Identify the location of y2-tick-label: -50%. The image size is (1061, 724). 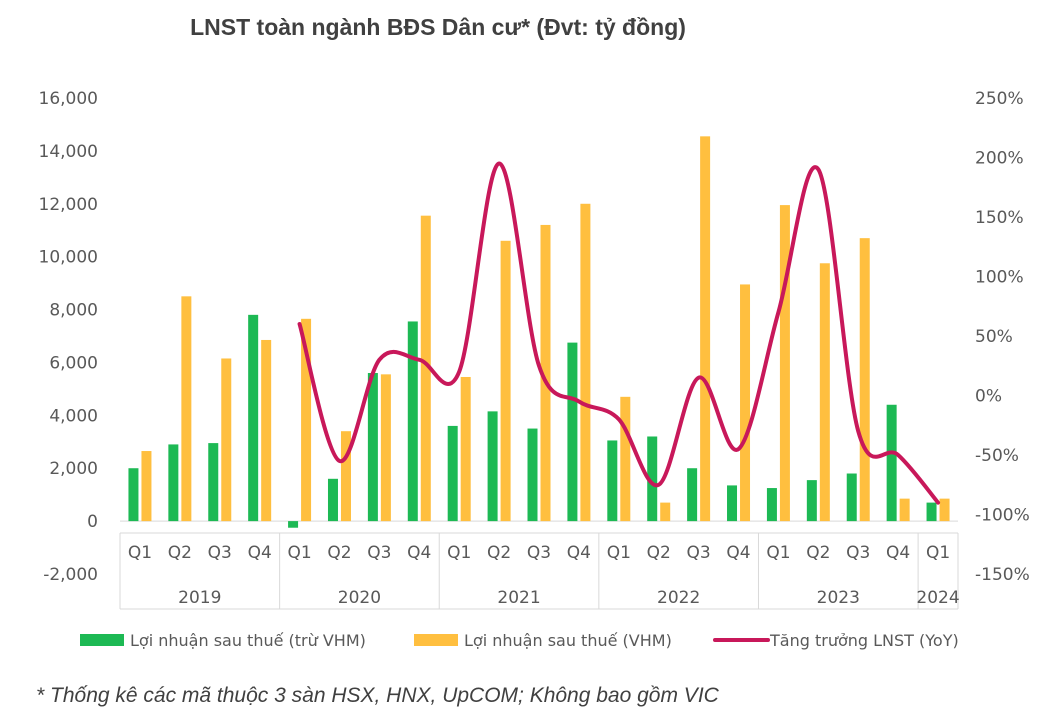
(997, 456).